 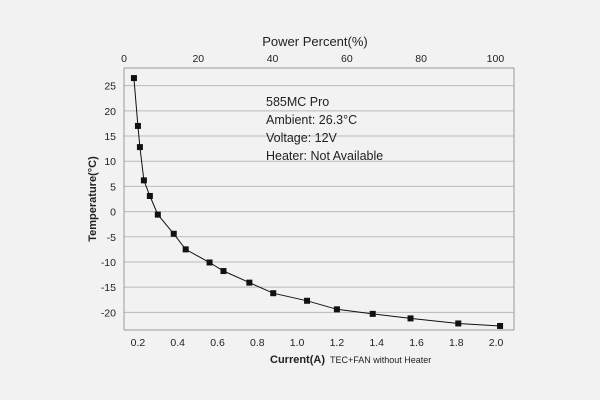 I want to click on x2-tick-label: 0, so click(x=124, y=59).